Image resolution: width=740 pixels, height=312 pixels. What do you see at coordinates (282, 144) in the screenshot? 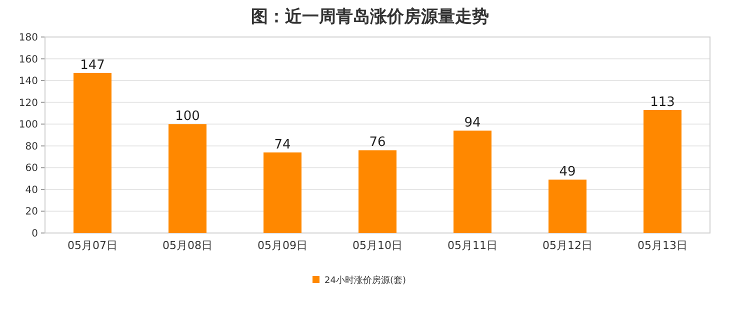
I see `data-label: 74` at bounding box center [282, 144].